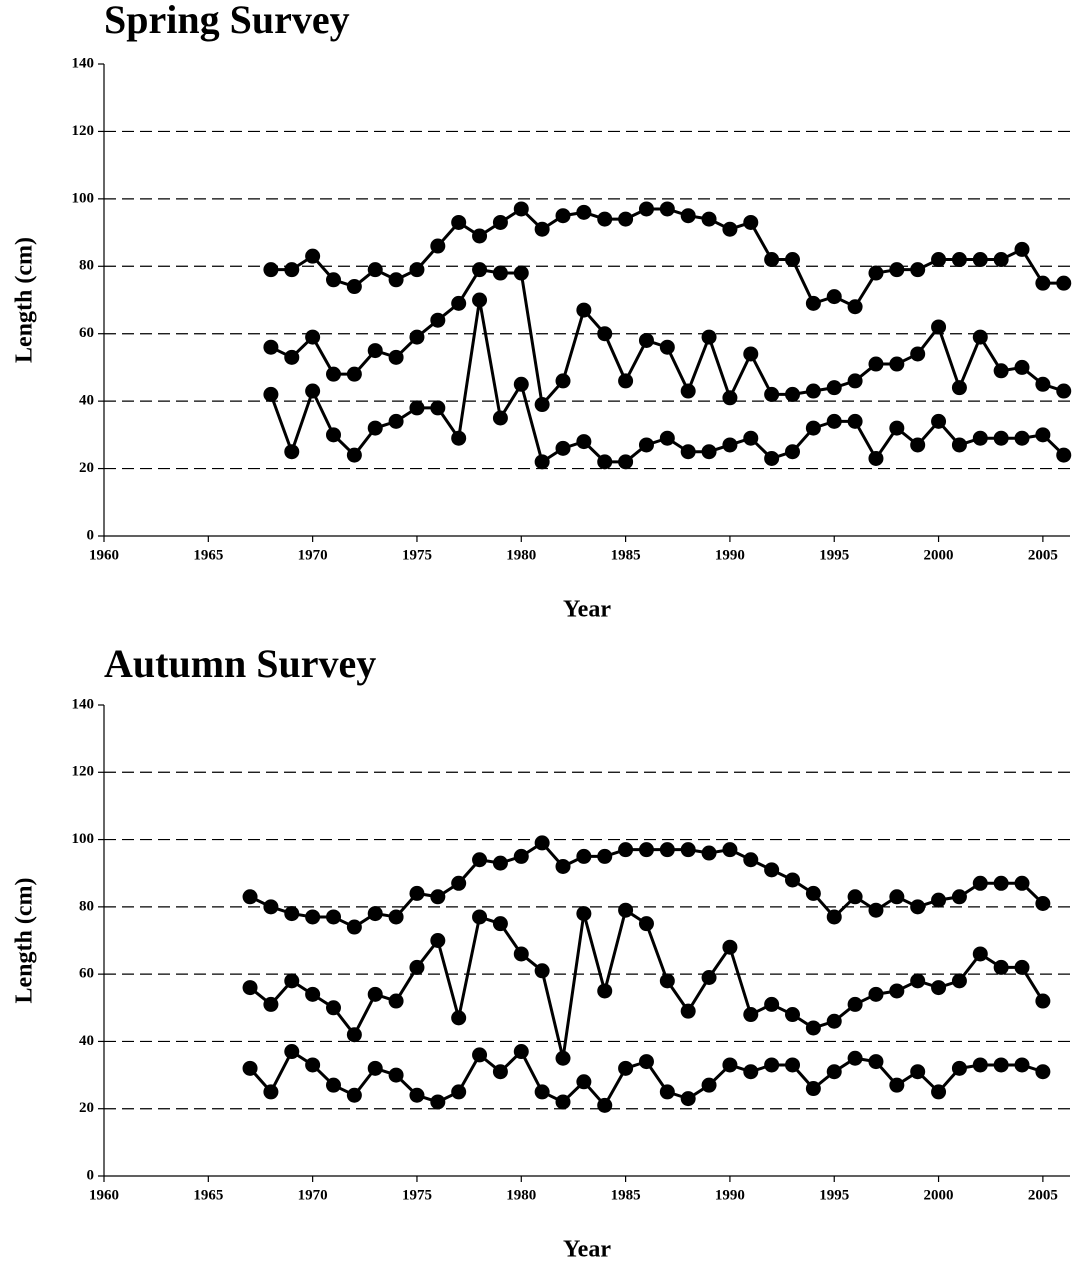 The image size is (1076, 1268). What do you see at coordinates (730, 555) in the screenshot?
I see `x-tick-label: 1990` at bounding box center [730, 555].